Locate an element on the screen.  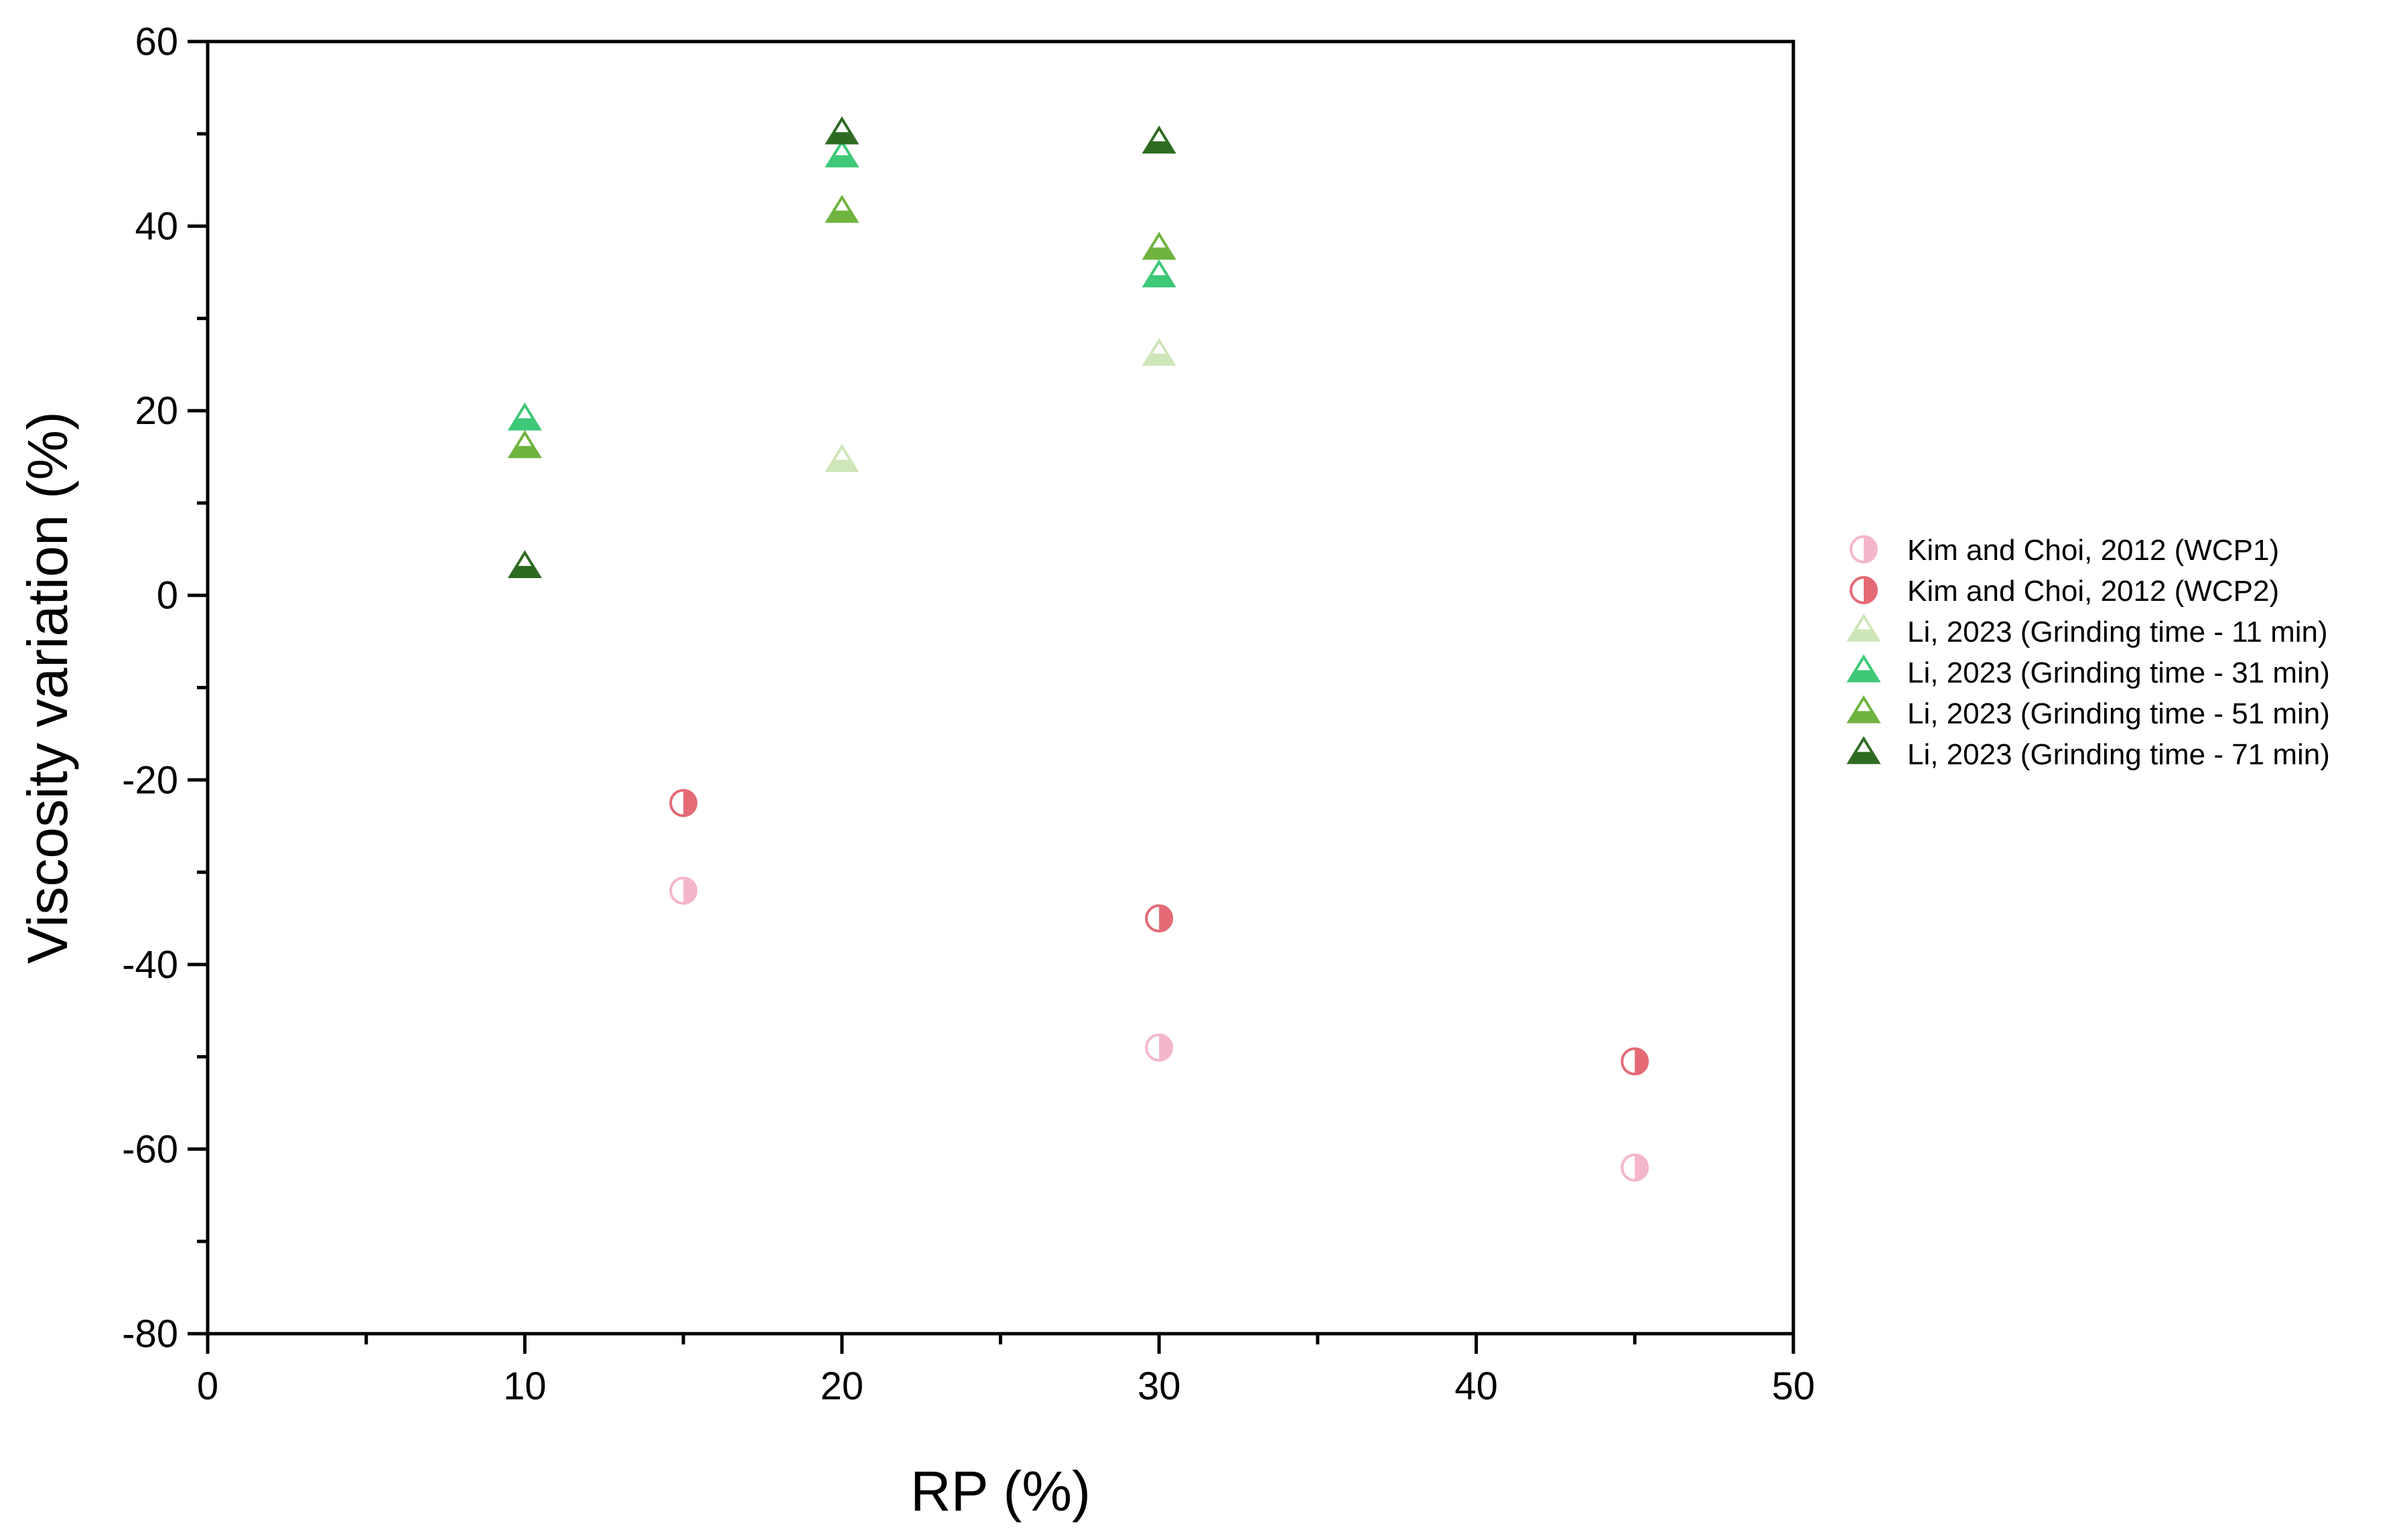
x-tick-label: 20 is located at coordinates (842, 1386).